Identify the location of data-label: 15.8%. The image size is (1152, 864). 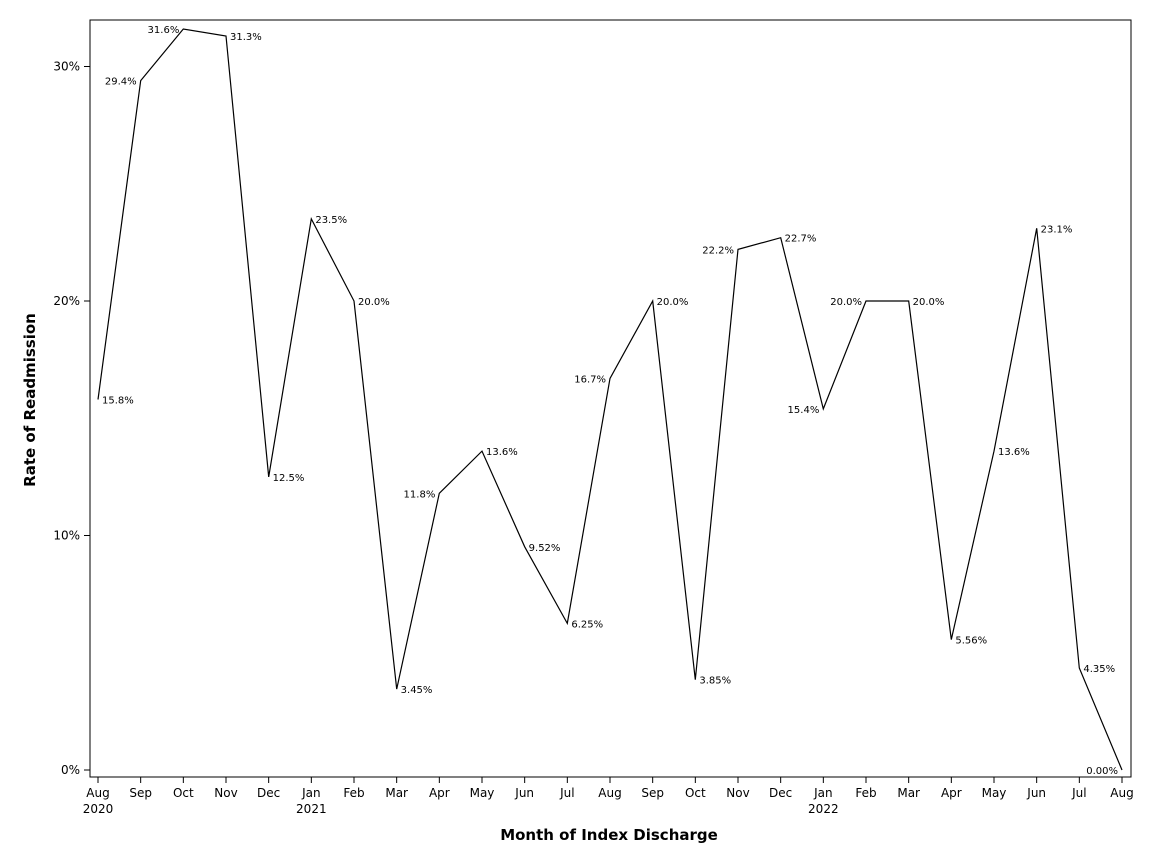
(118, 400).